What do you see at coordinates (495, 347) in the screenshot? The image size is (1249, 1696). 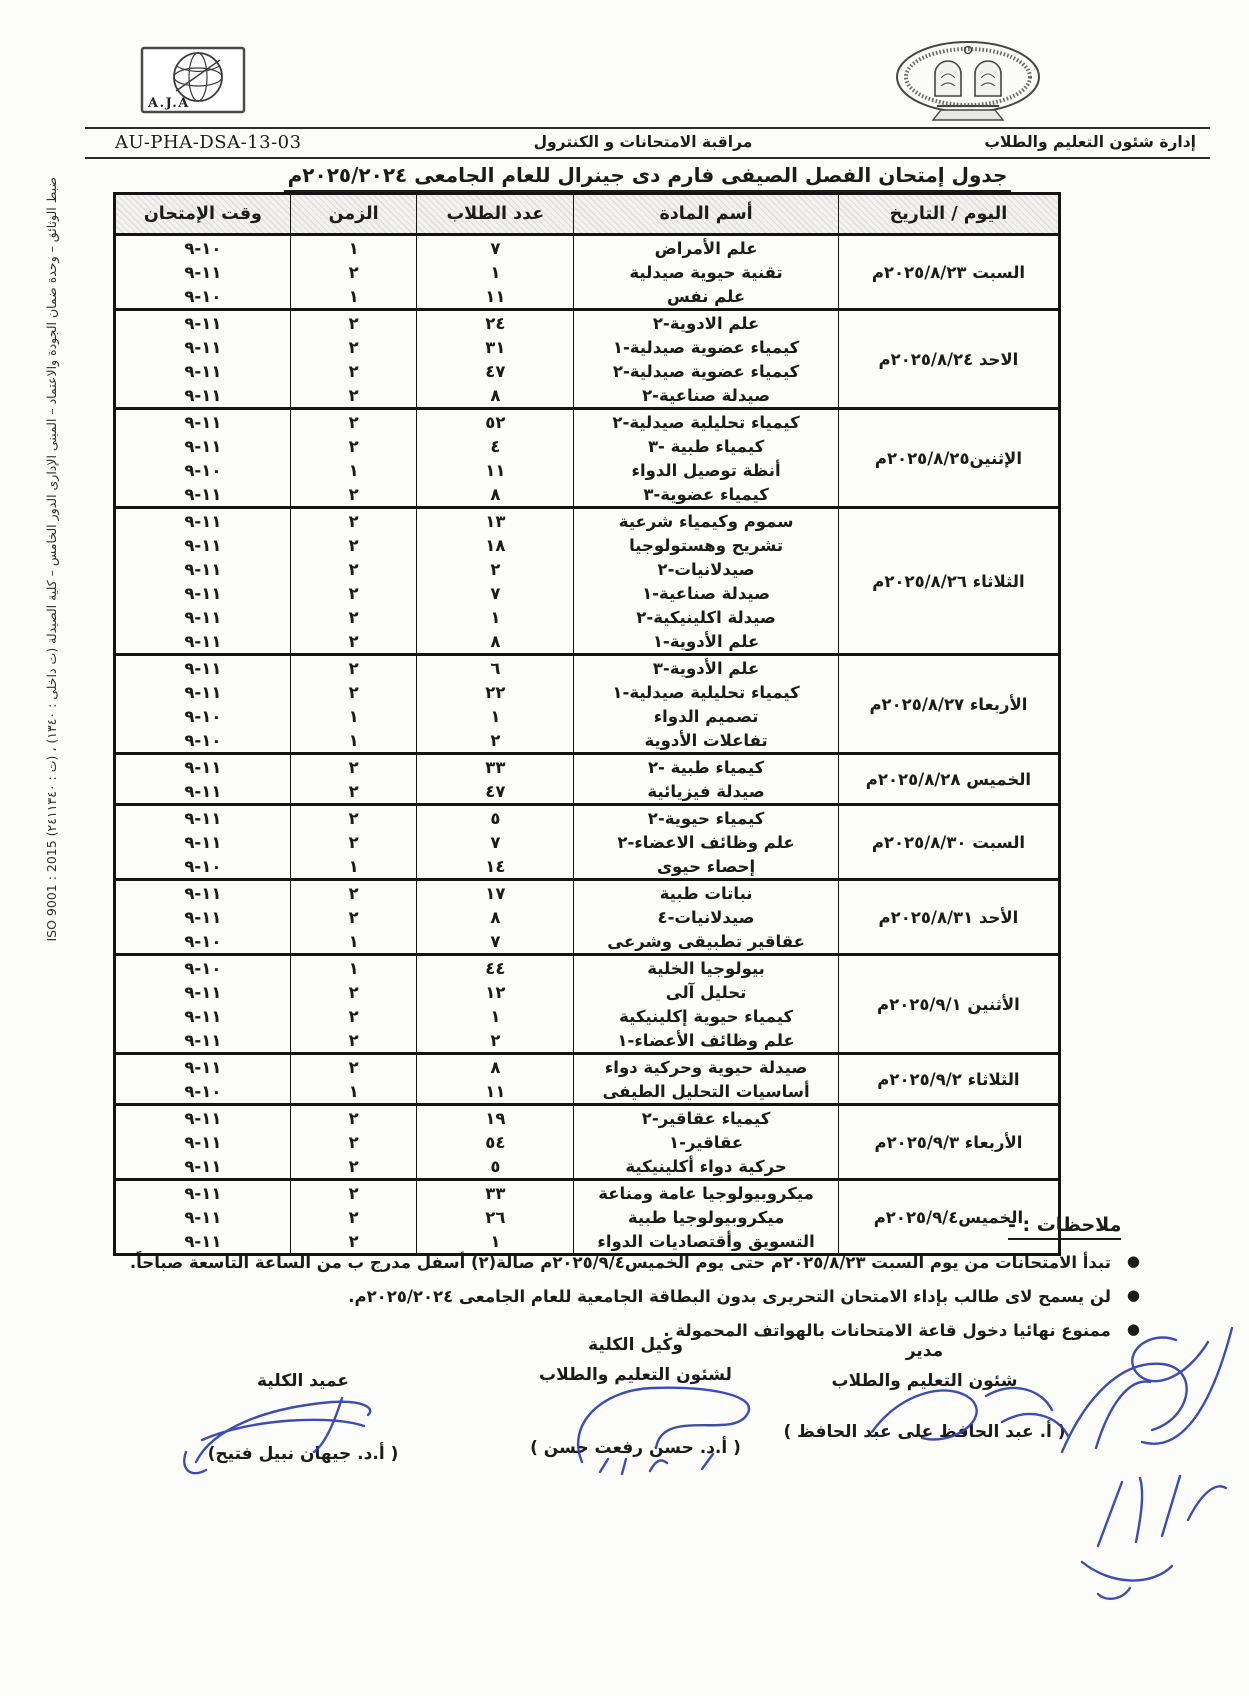 I see `students-cell: ٣١` at bounding box center [495, 347].